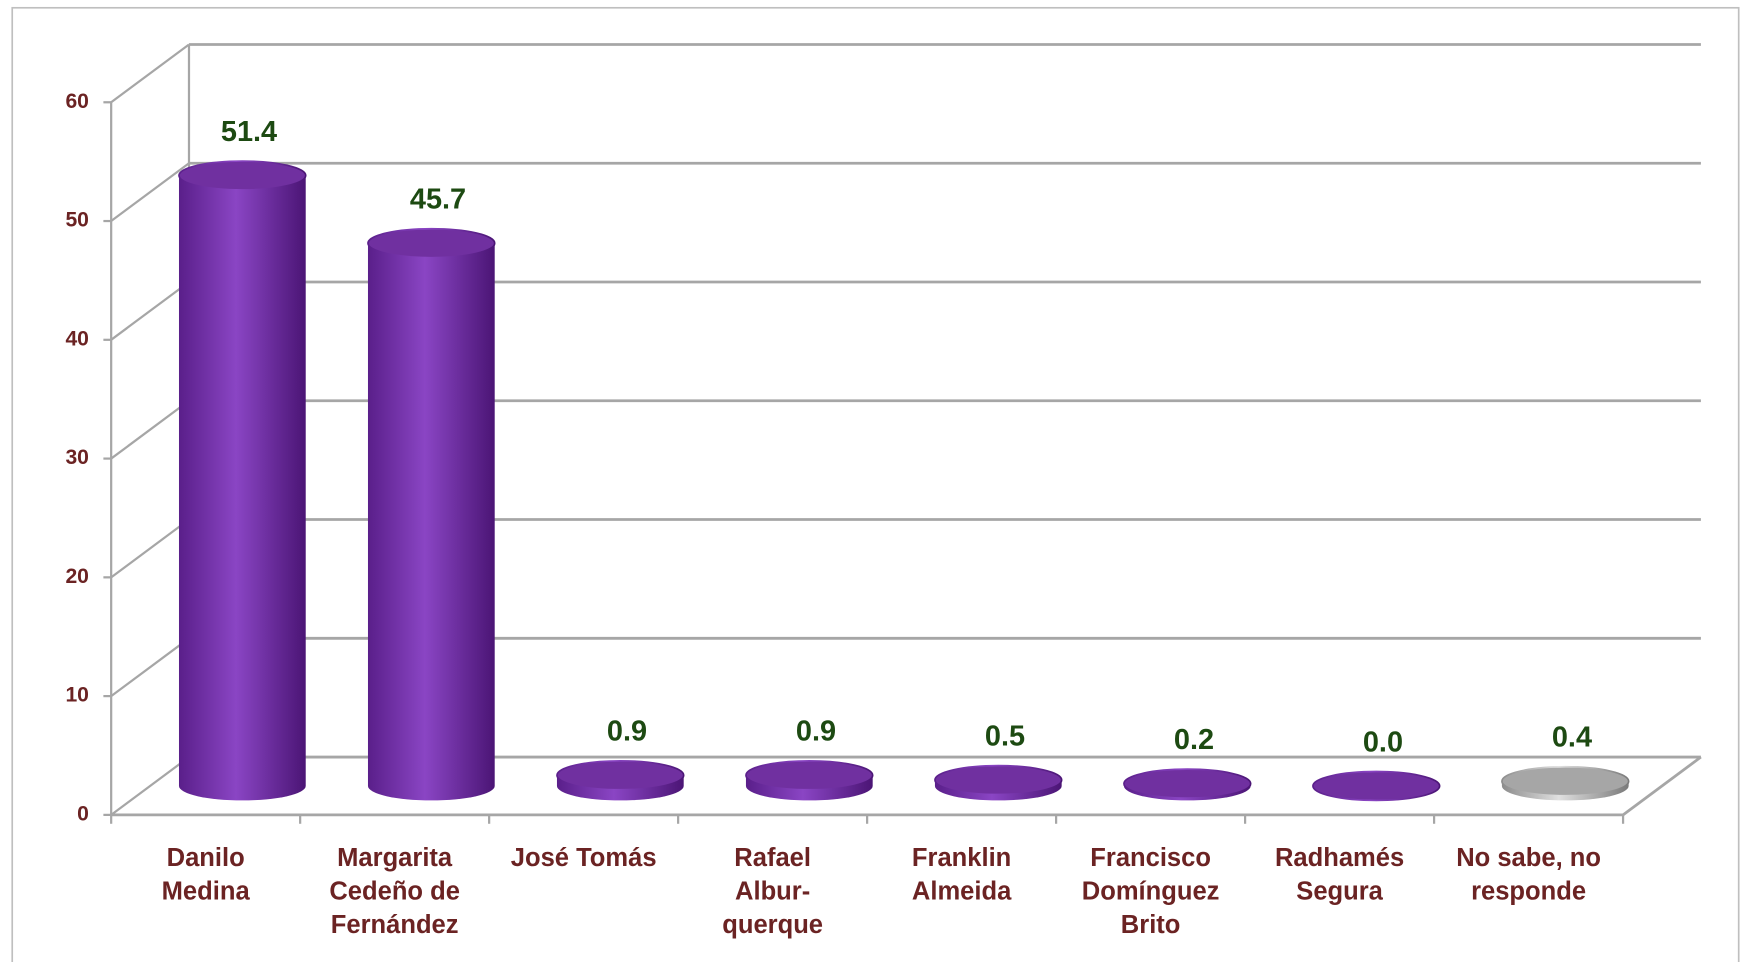 The width and height of the screenshot is (1743, 962). I want to click on x-tick-label: Almeida, so click(962, 891).